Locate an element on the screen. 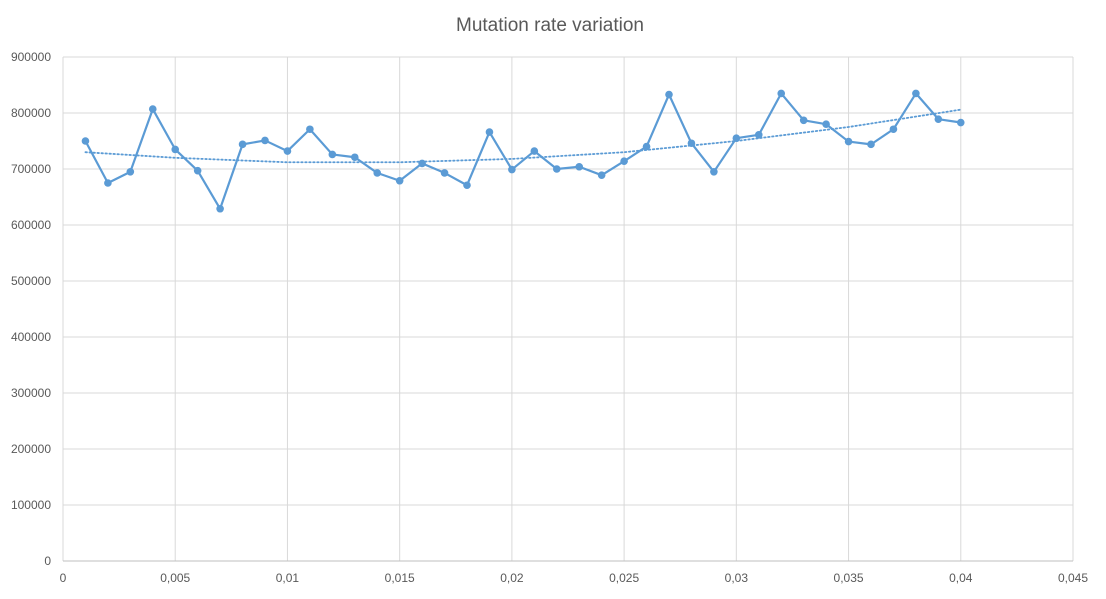 This screenshot has width=1106, height=599. x-tick-label: 0,005 is located at coordinates (175, 578).